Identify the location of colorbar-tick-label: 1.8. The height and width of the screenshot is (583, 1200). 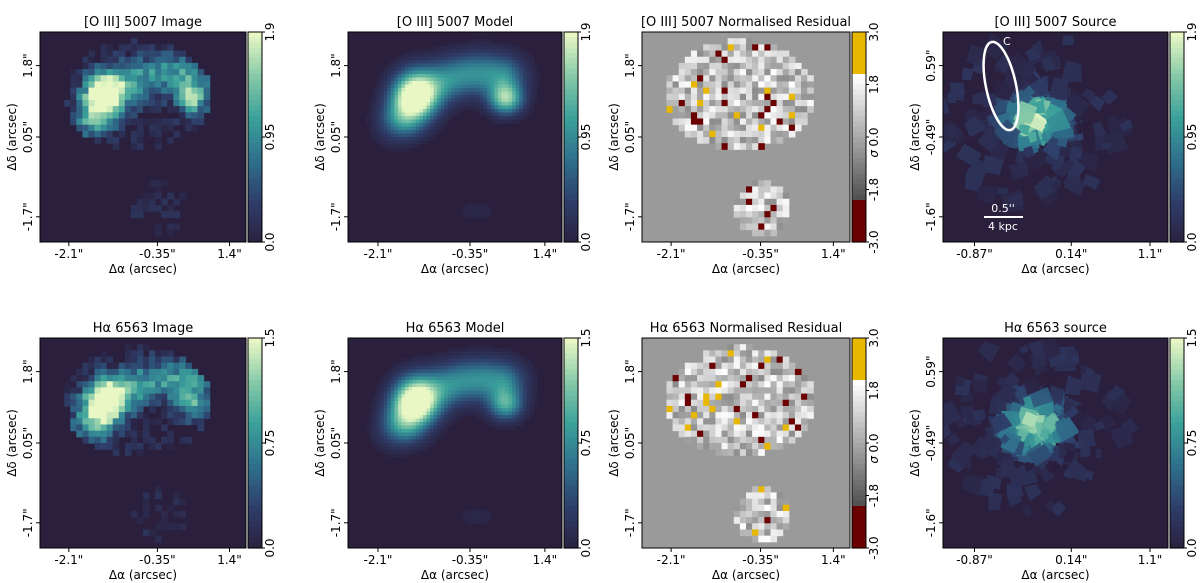
(874, 390).